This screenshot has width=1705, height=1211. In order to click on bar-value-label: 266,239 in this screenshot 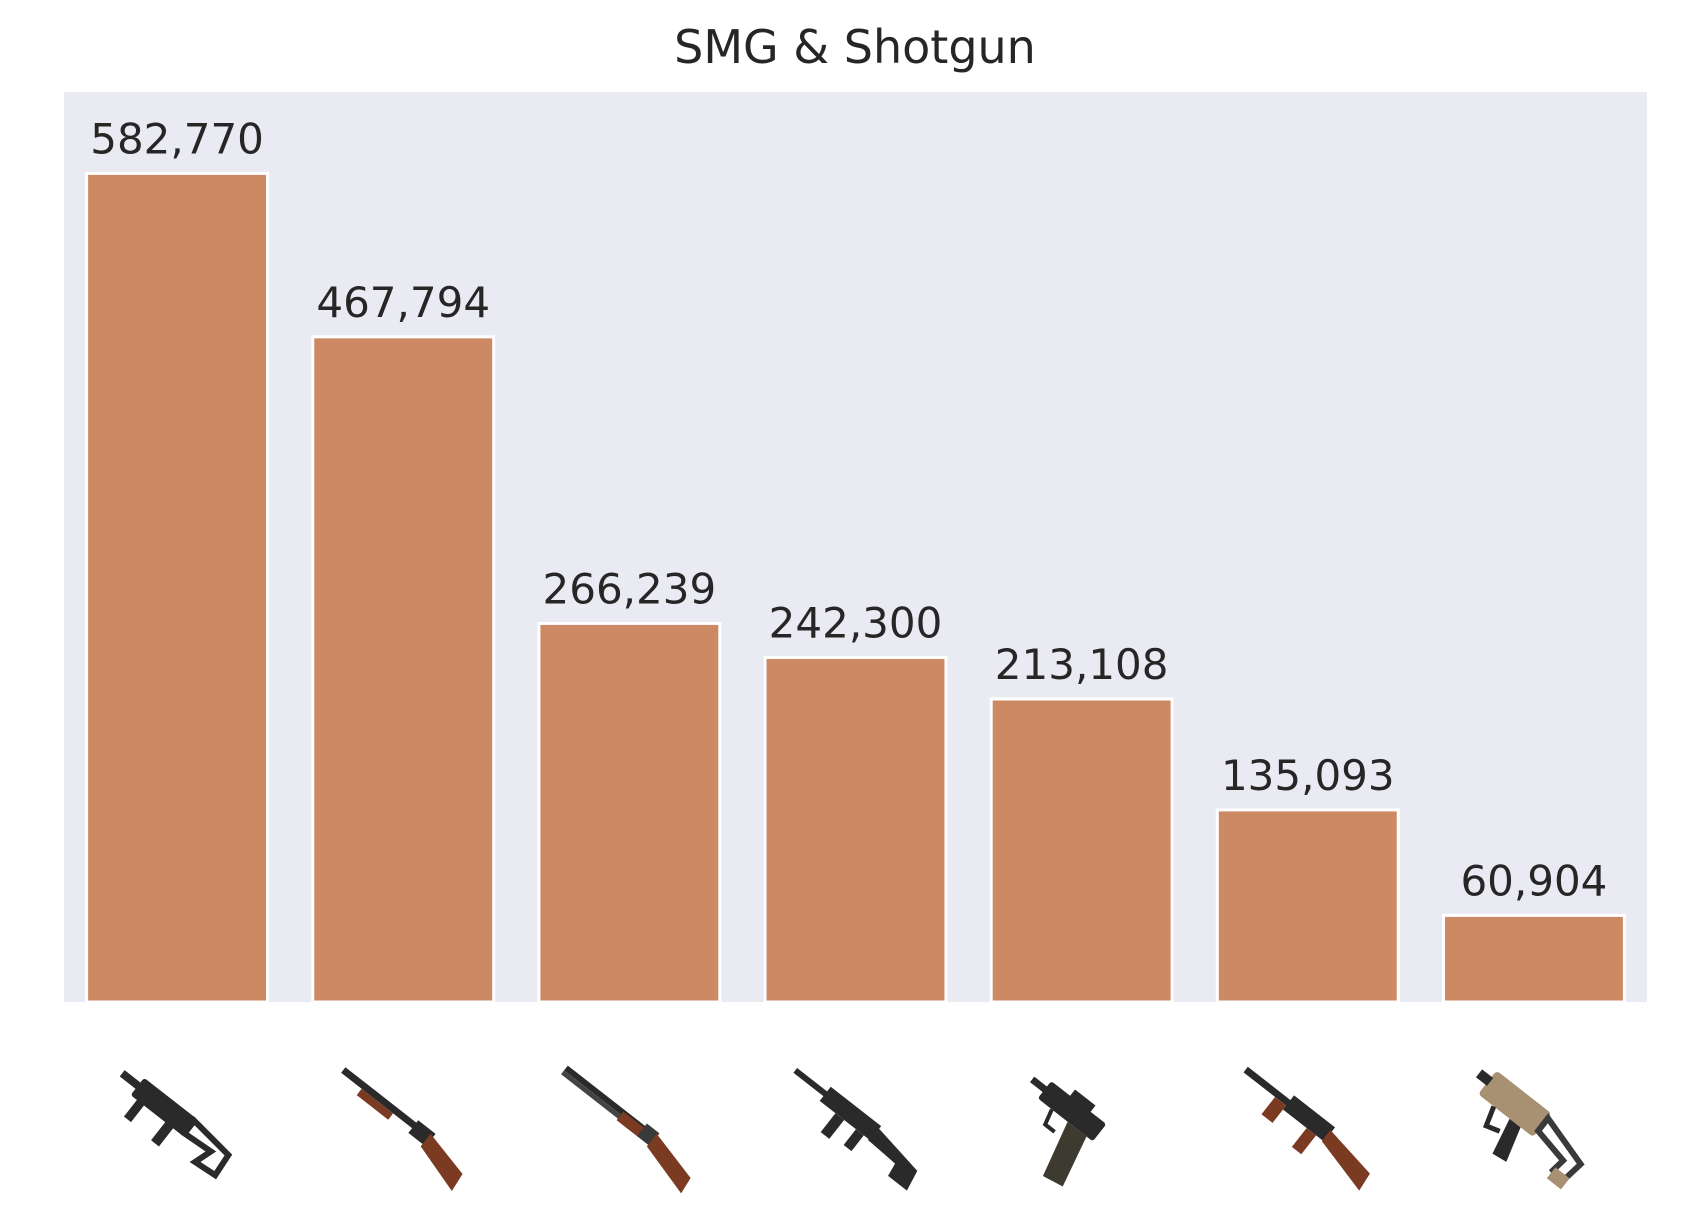, I will do `click(630, 588)`.